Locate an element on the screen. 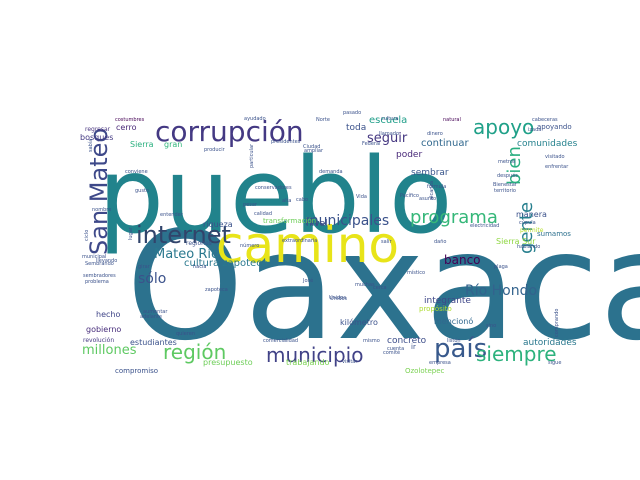 This screenshot has width=640, height=480. word-7: país is located at coordinates (460, 349).